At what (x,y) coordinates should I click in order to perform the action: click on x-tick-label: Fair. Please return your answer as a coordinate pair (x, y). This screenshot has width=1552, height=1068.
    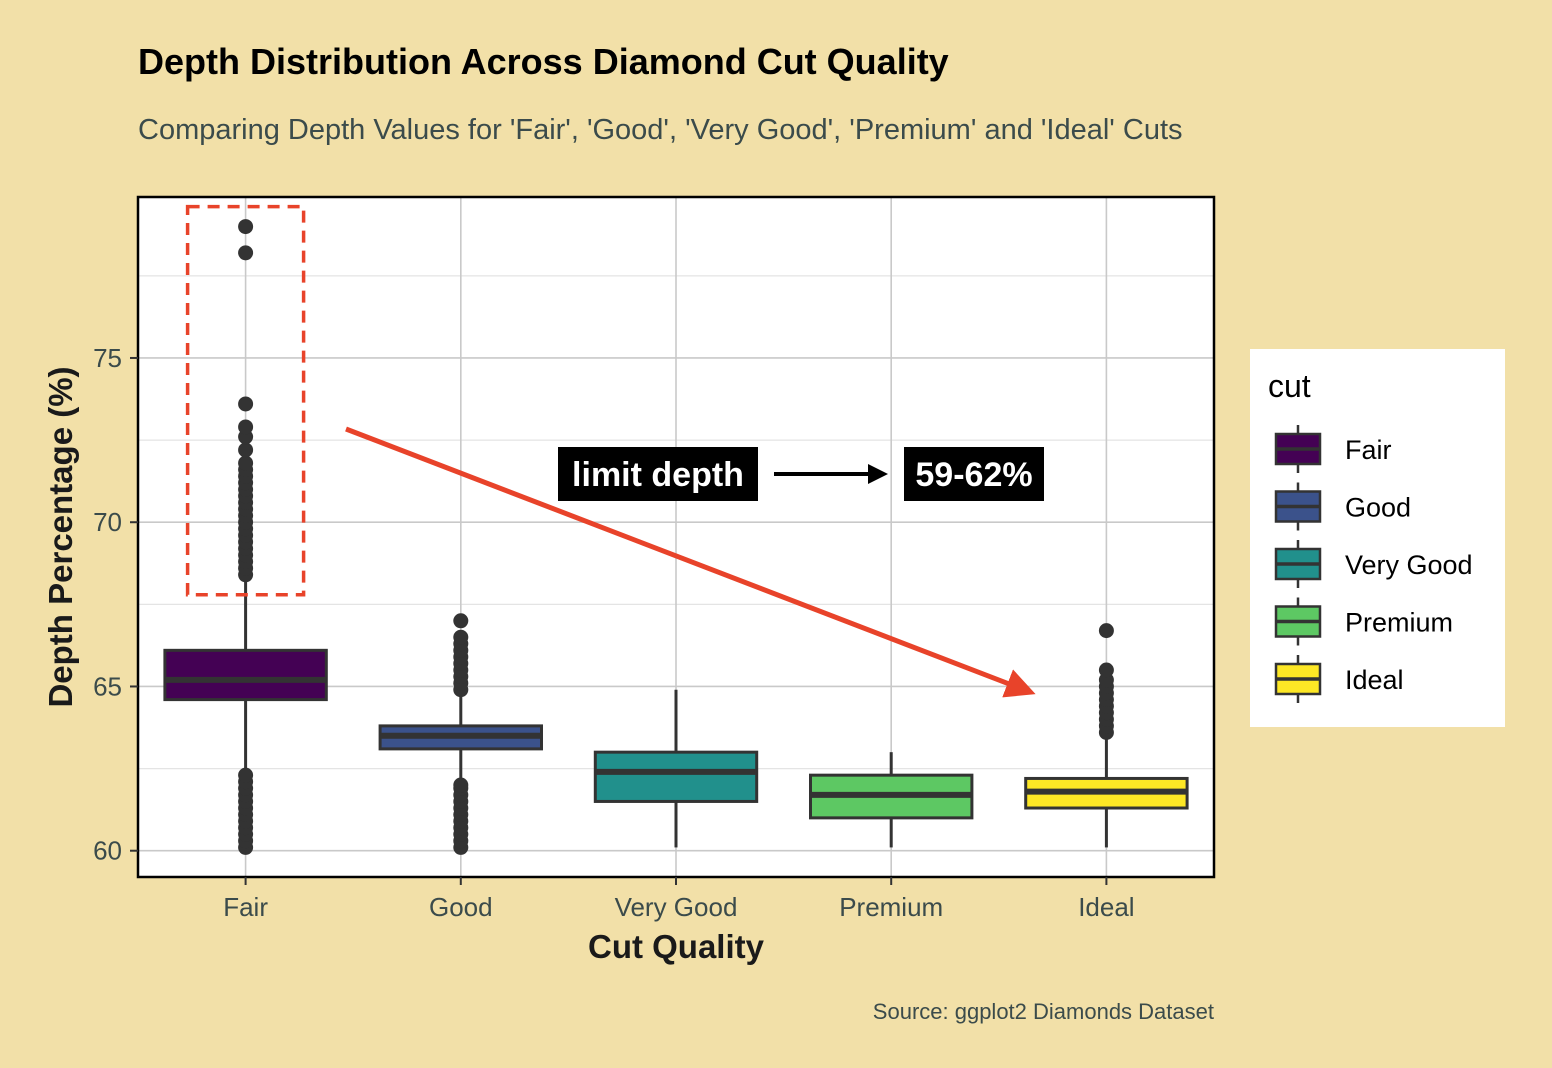
    Looking at the image, I should click on (245, 907).